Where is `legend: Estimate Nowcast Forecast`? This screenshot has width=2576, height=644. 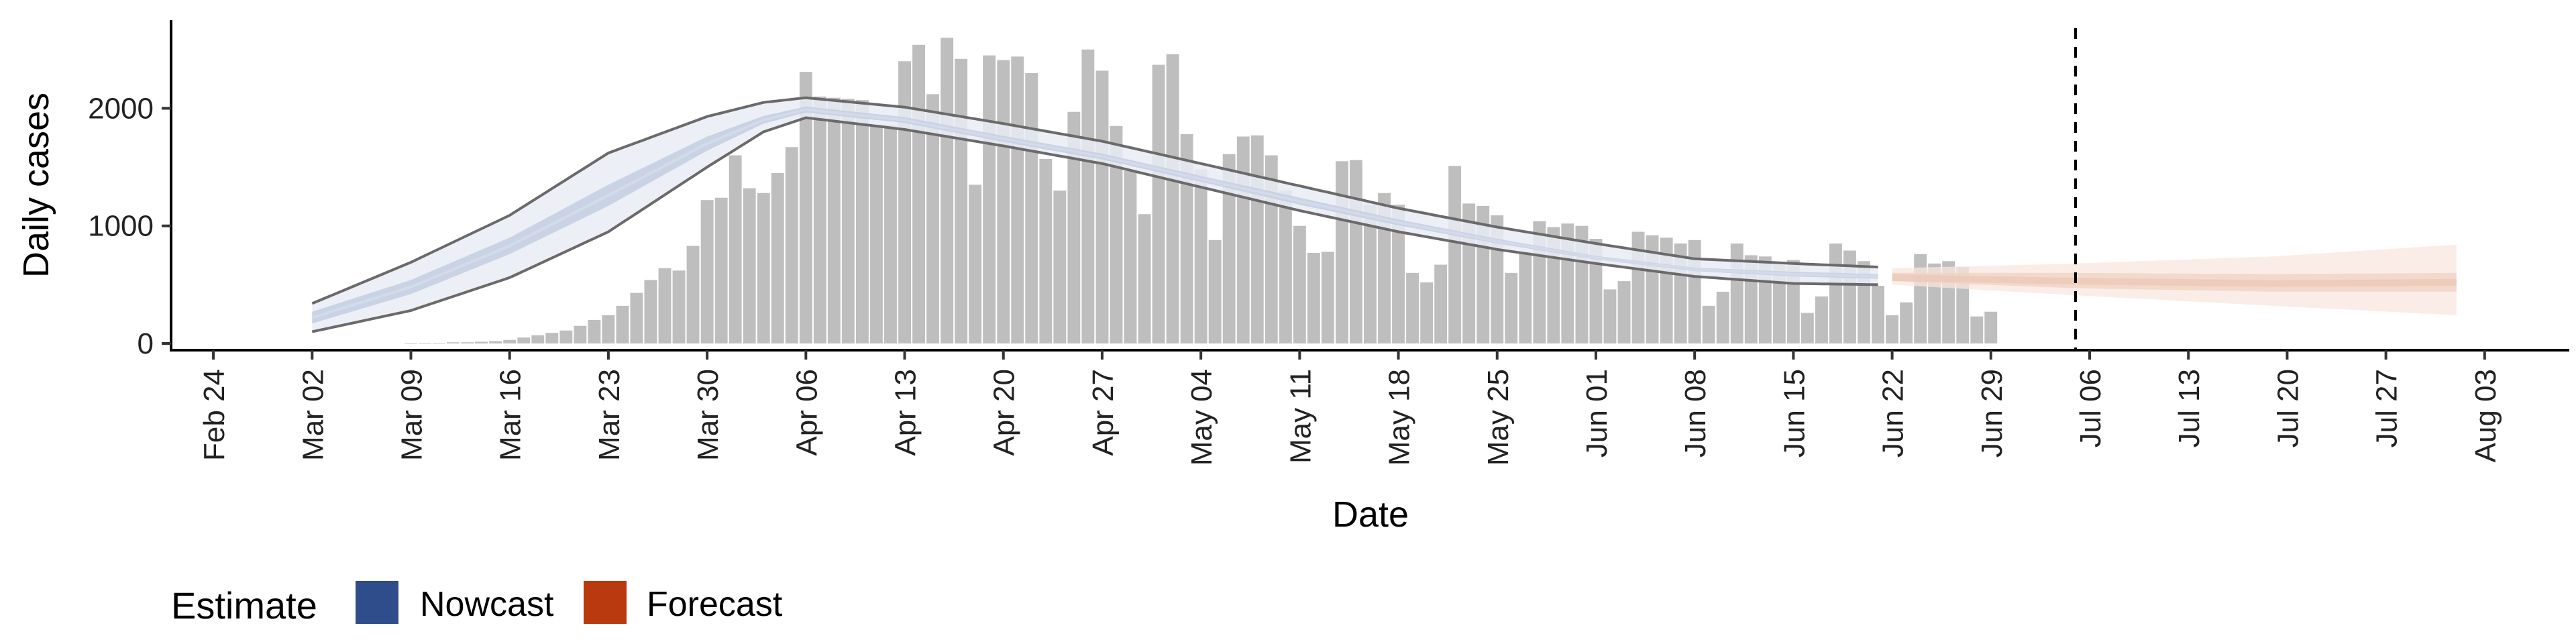
legend: Estimate Nowcast Forecast is located at coordinates (477, 604).